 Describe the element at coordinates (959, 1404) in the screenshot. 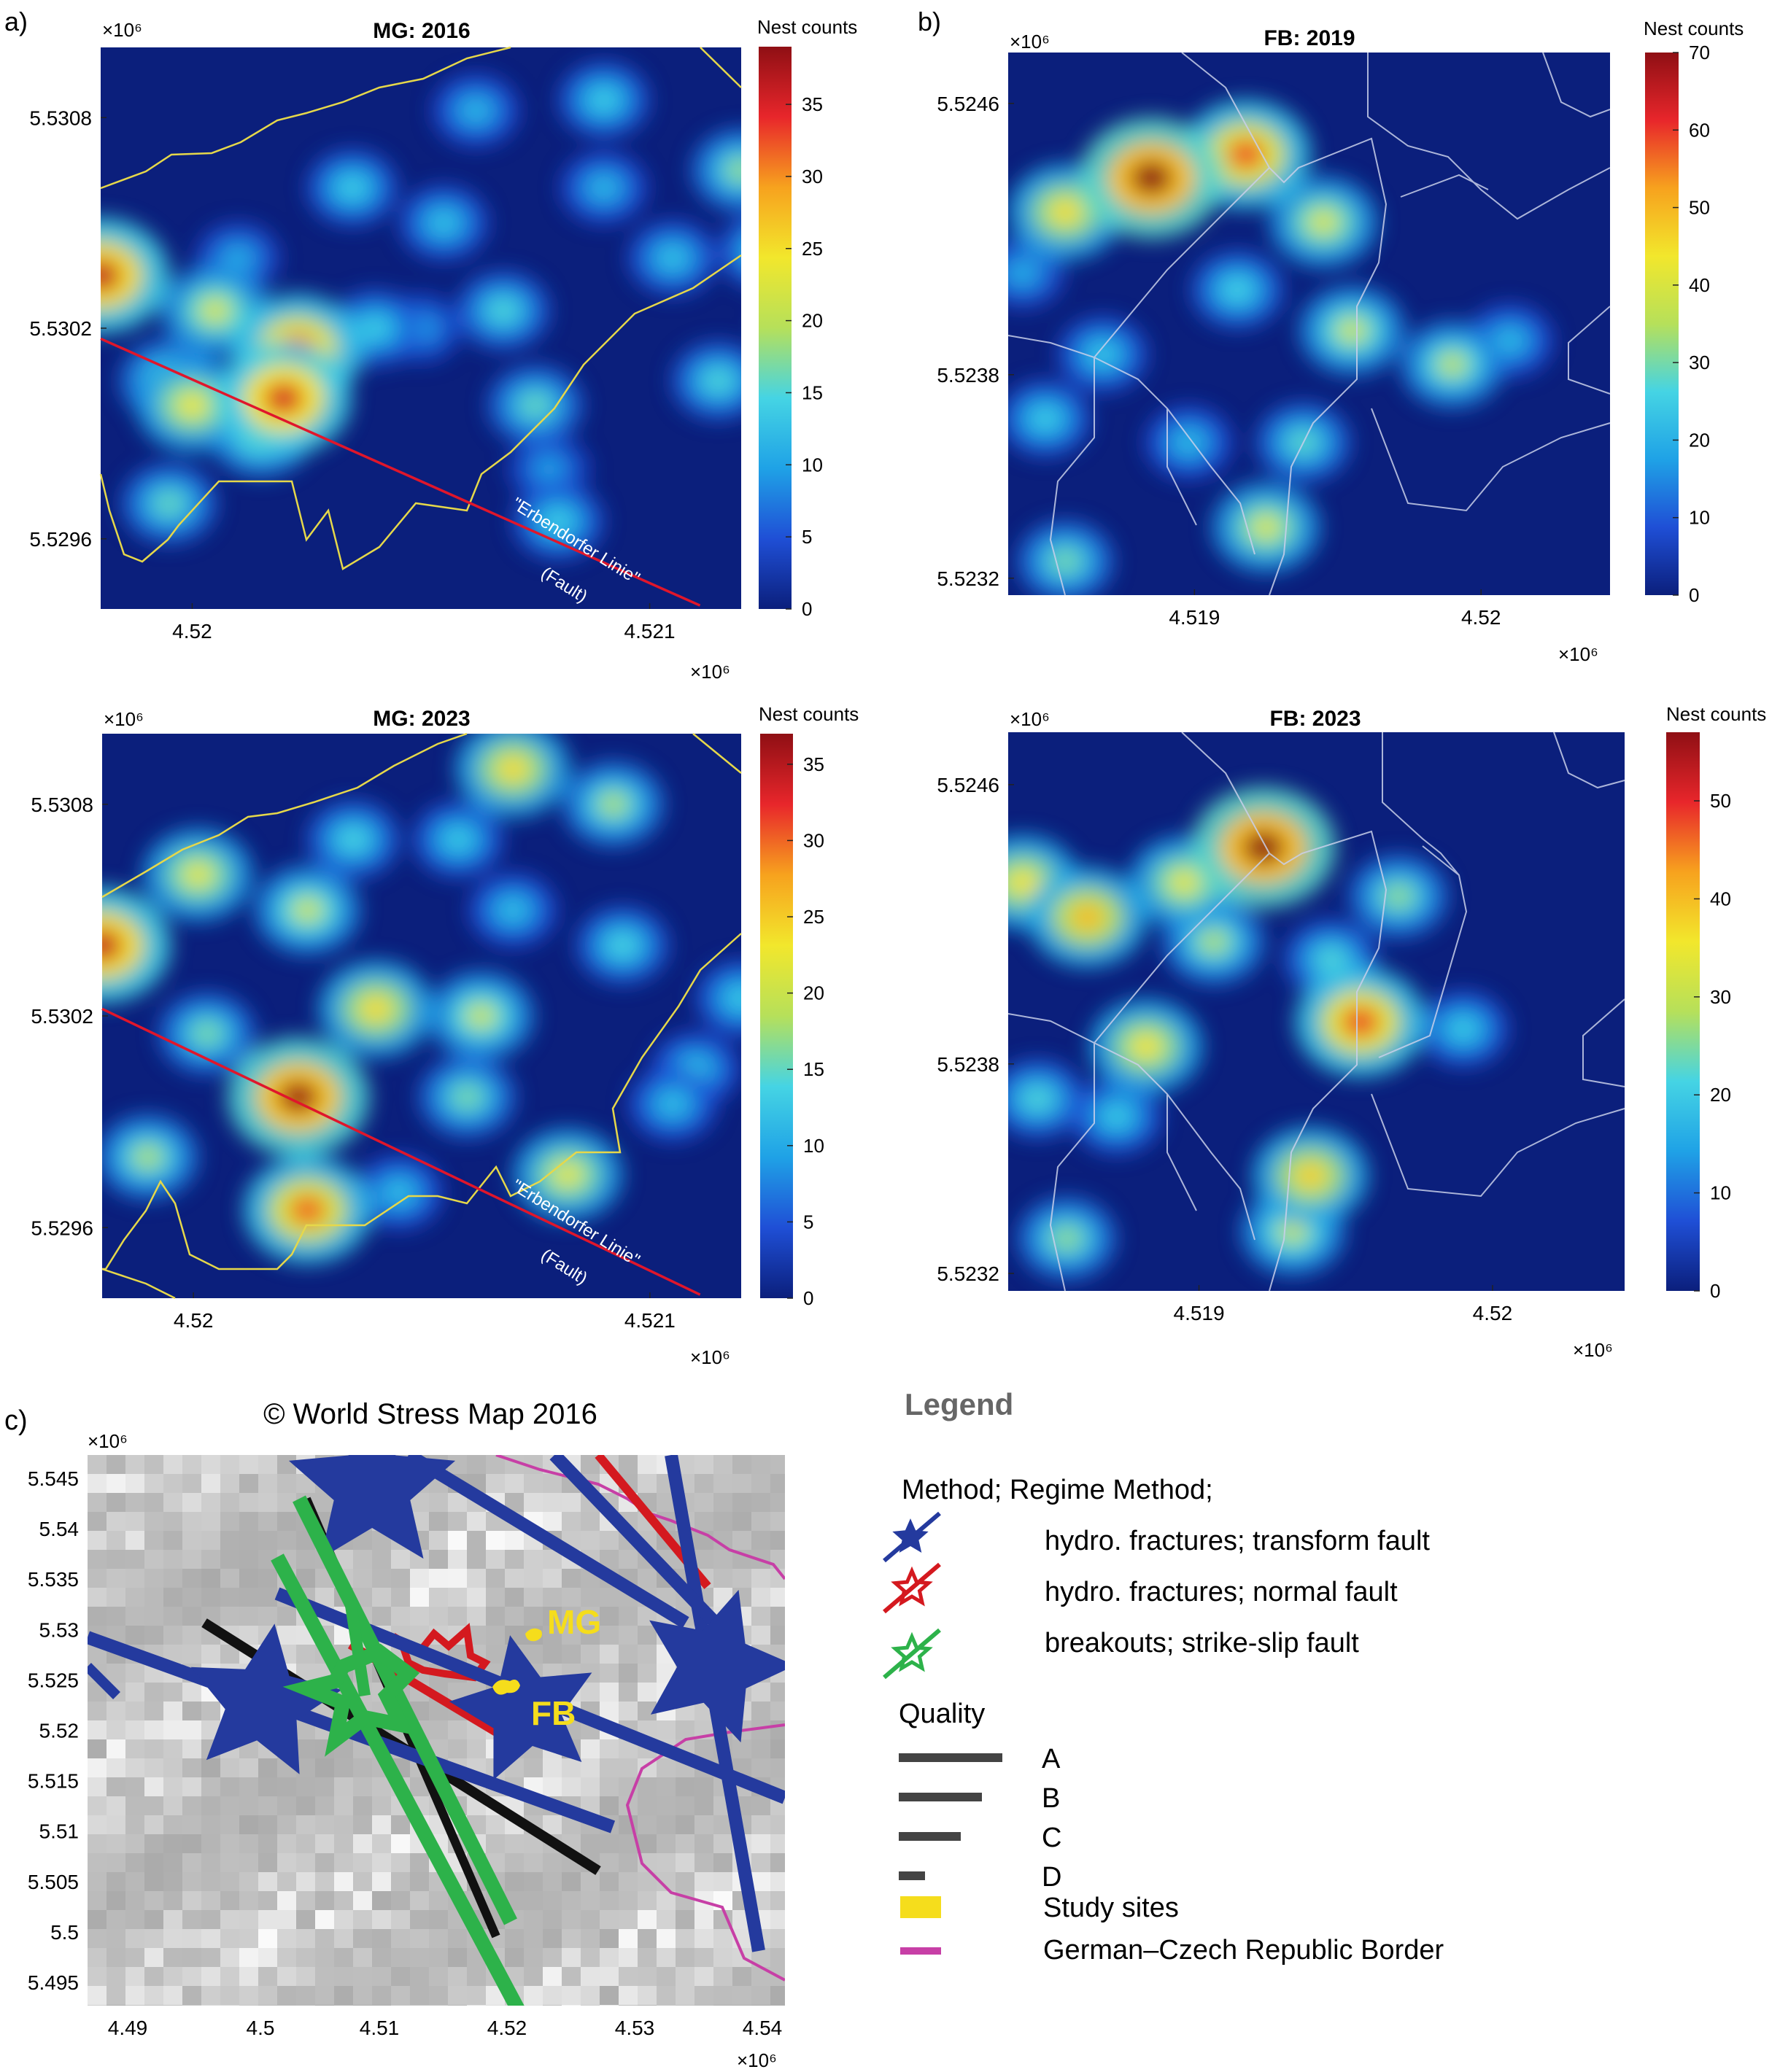

I see `legend-title: Legend` at that location.